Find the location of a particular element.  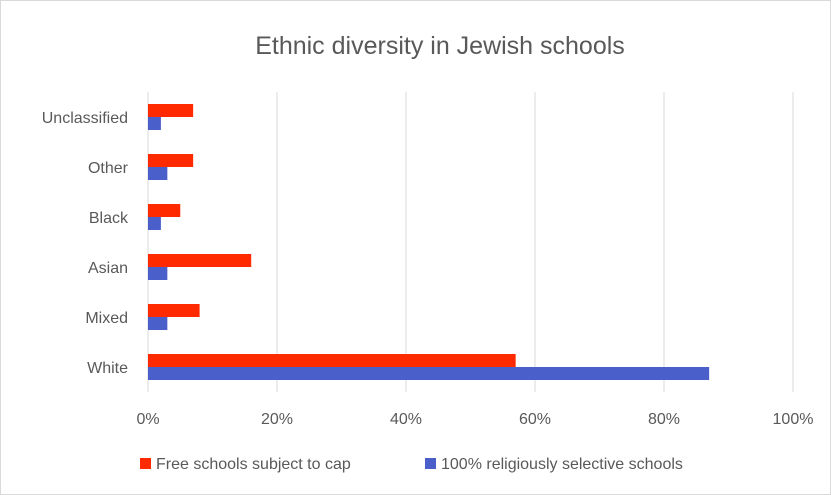

x-tick-label-2: 40% is located at coordinates (406, 419).